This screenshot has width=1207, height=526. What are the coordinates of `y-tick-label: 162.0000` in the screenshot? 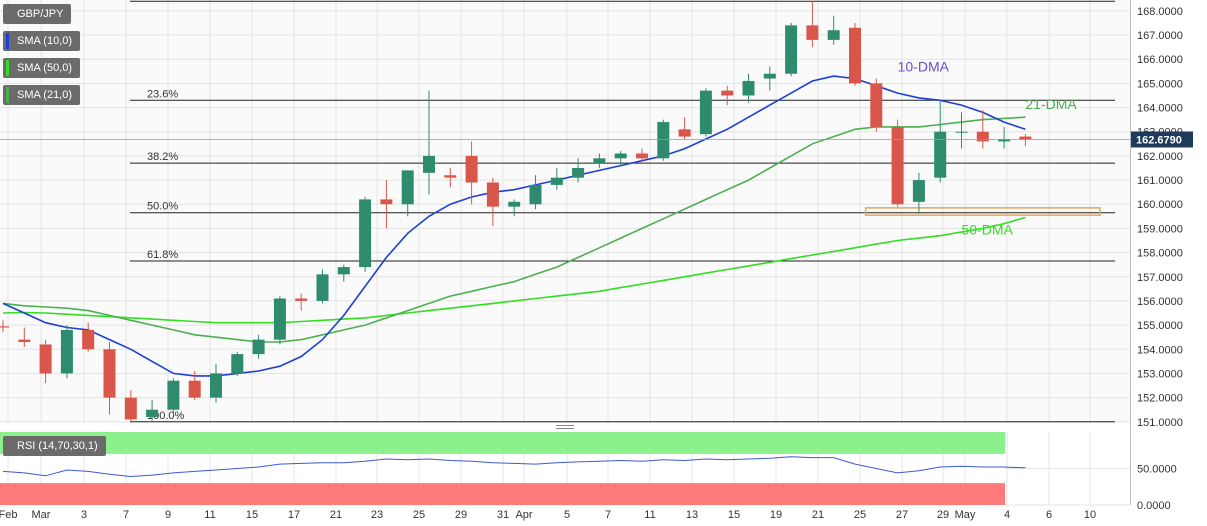 It's located at (1160, 157).